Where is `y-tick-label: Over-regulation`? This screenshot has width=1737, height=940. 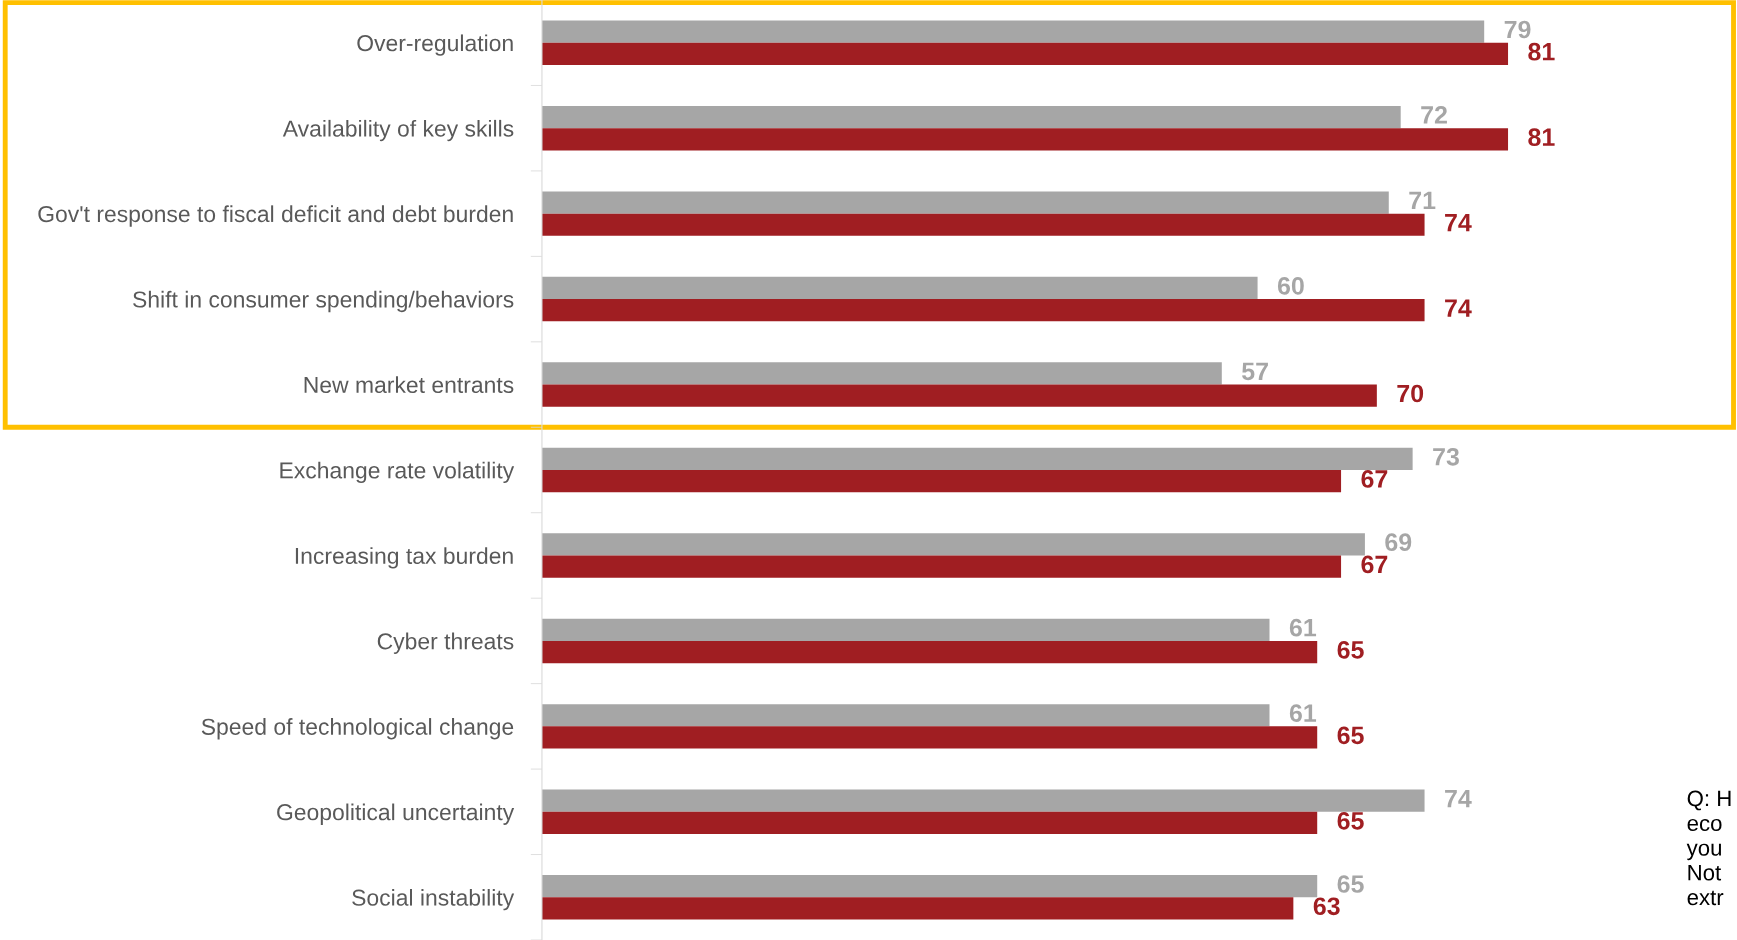
y-tick-label: Over-regulation is located at coordinates (435, 45).